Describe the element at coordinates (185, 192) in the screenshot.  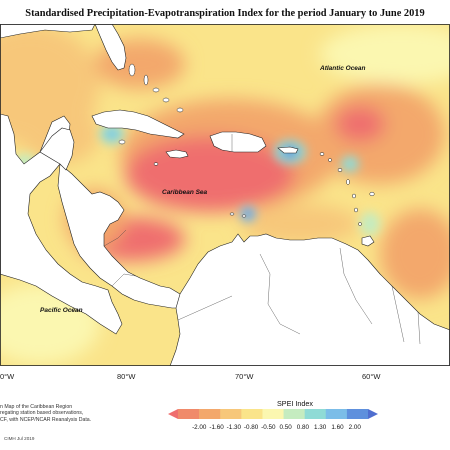
I see `caribbean-sea-label: Caribbean Sea` at that location.